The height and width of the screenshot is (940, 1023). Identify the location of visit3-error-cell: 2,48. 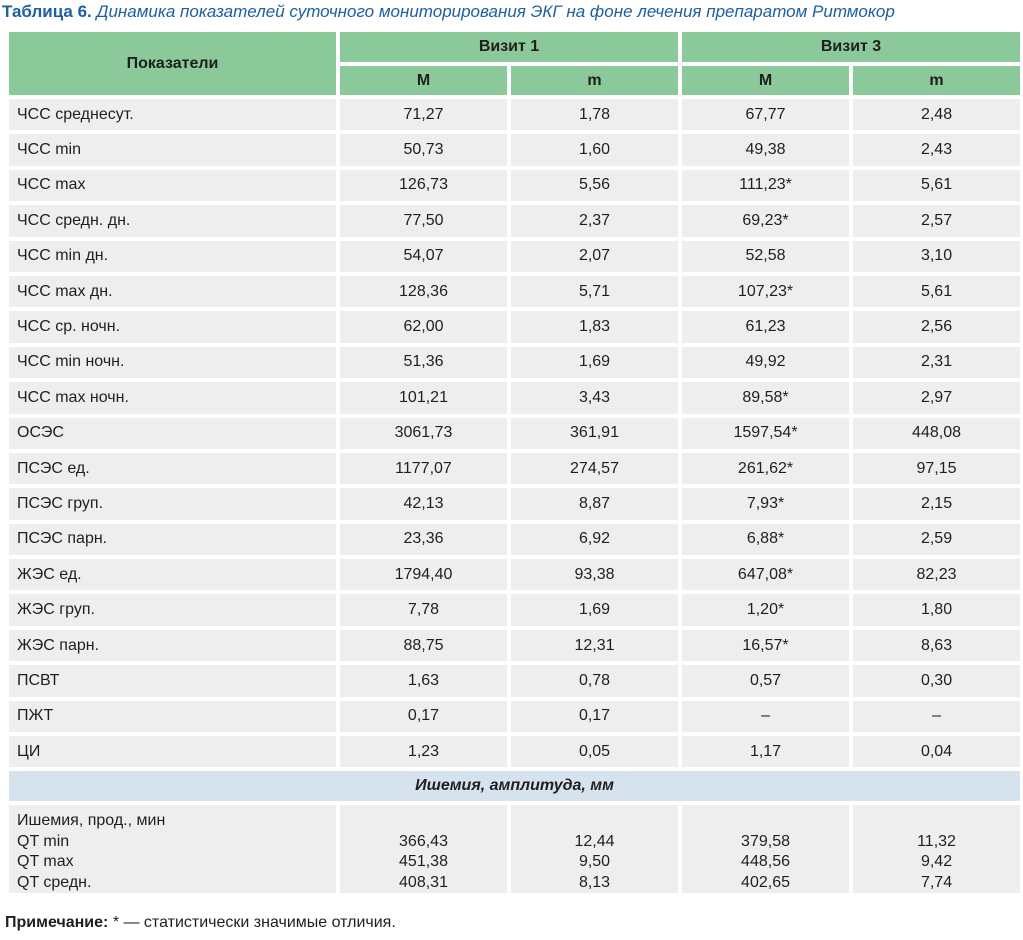
(937, 115).